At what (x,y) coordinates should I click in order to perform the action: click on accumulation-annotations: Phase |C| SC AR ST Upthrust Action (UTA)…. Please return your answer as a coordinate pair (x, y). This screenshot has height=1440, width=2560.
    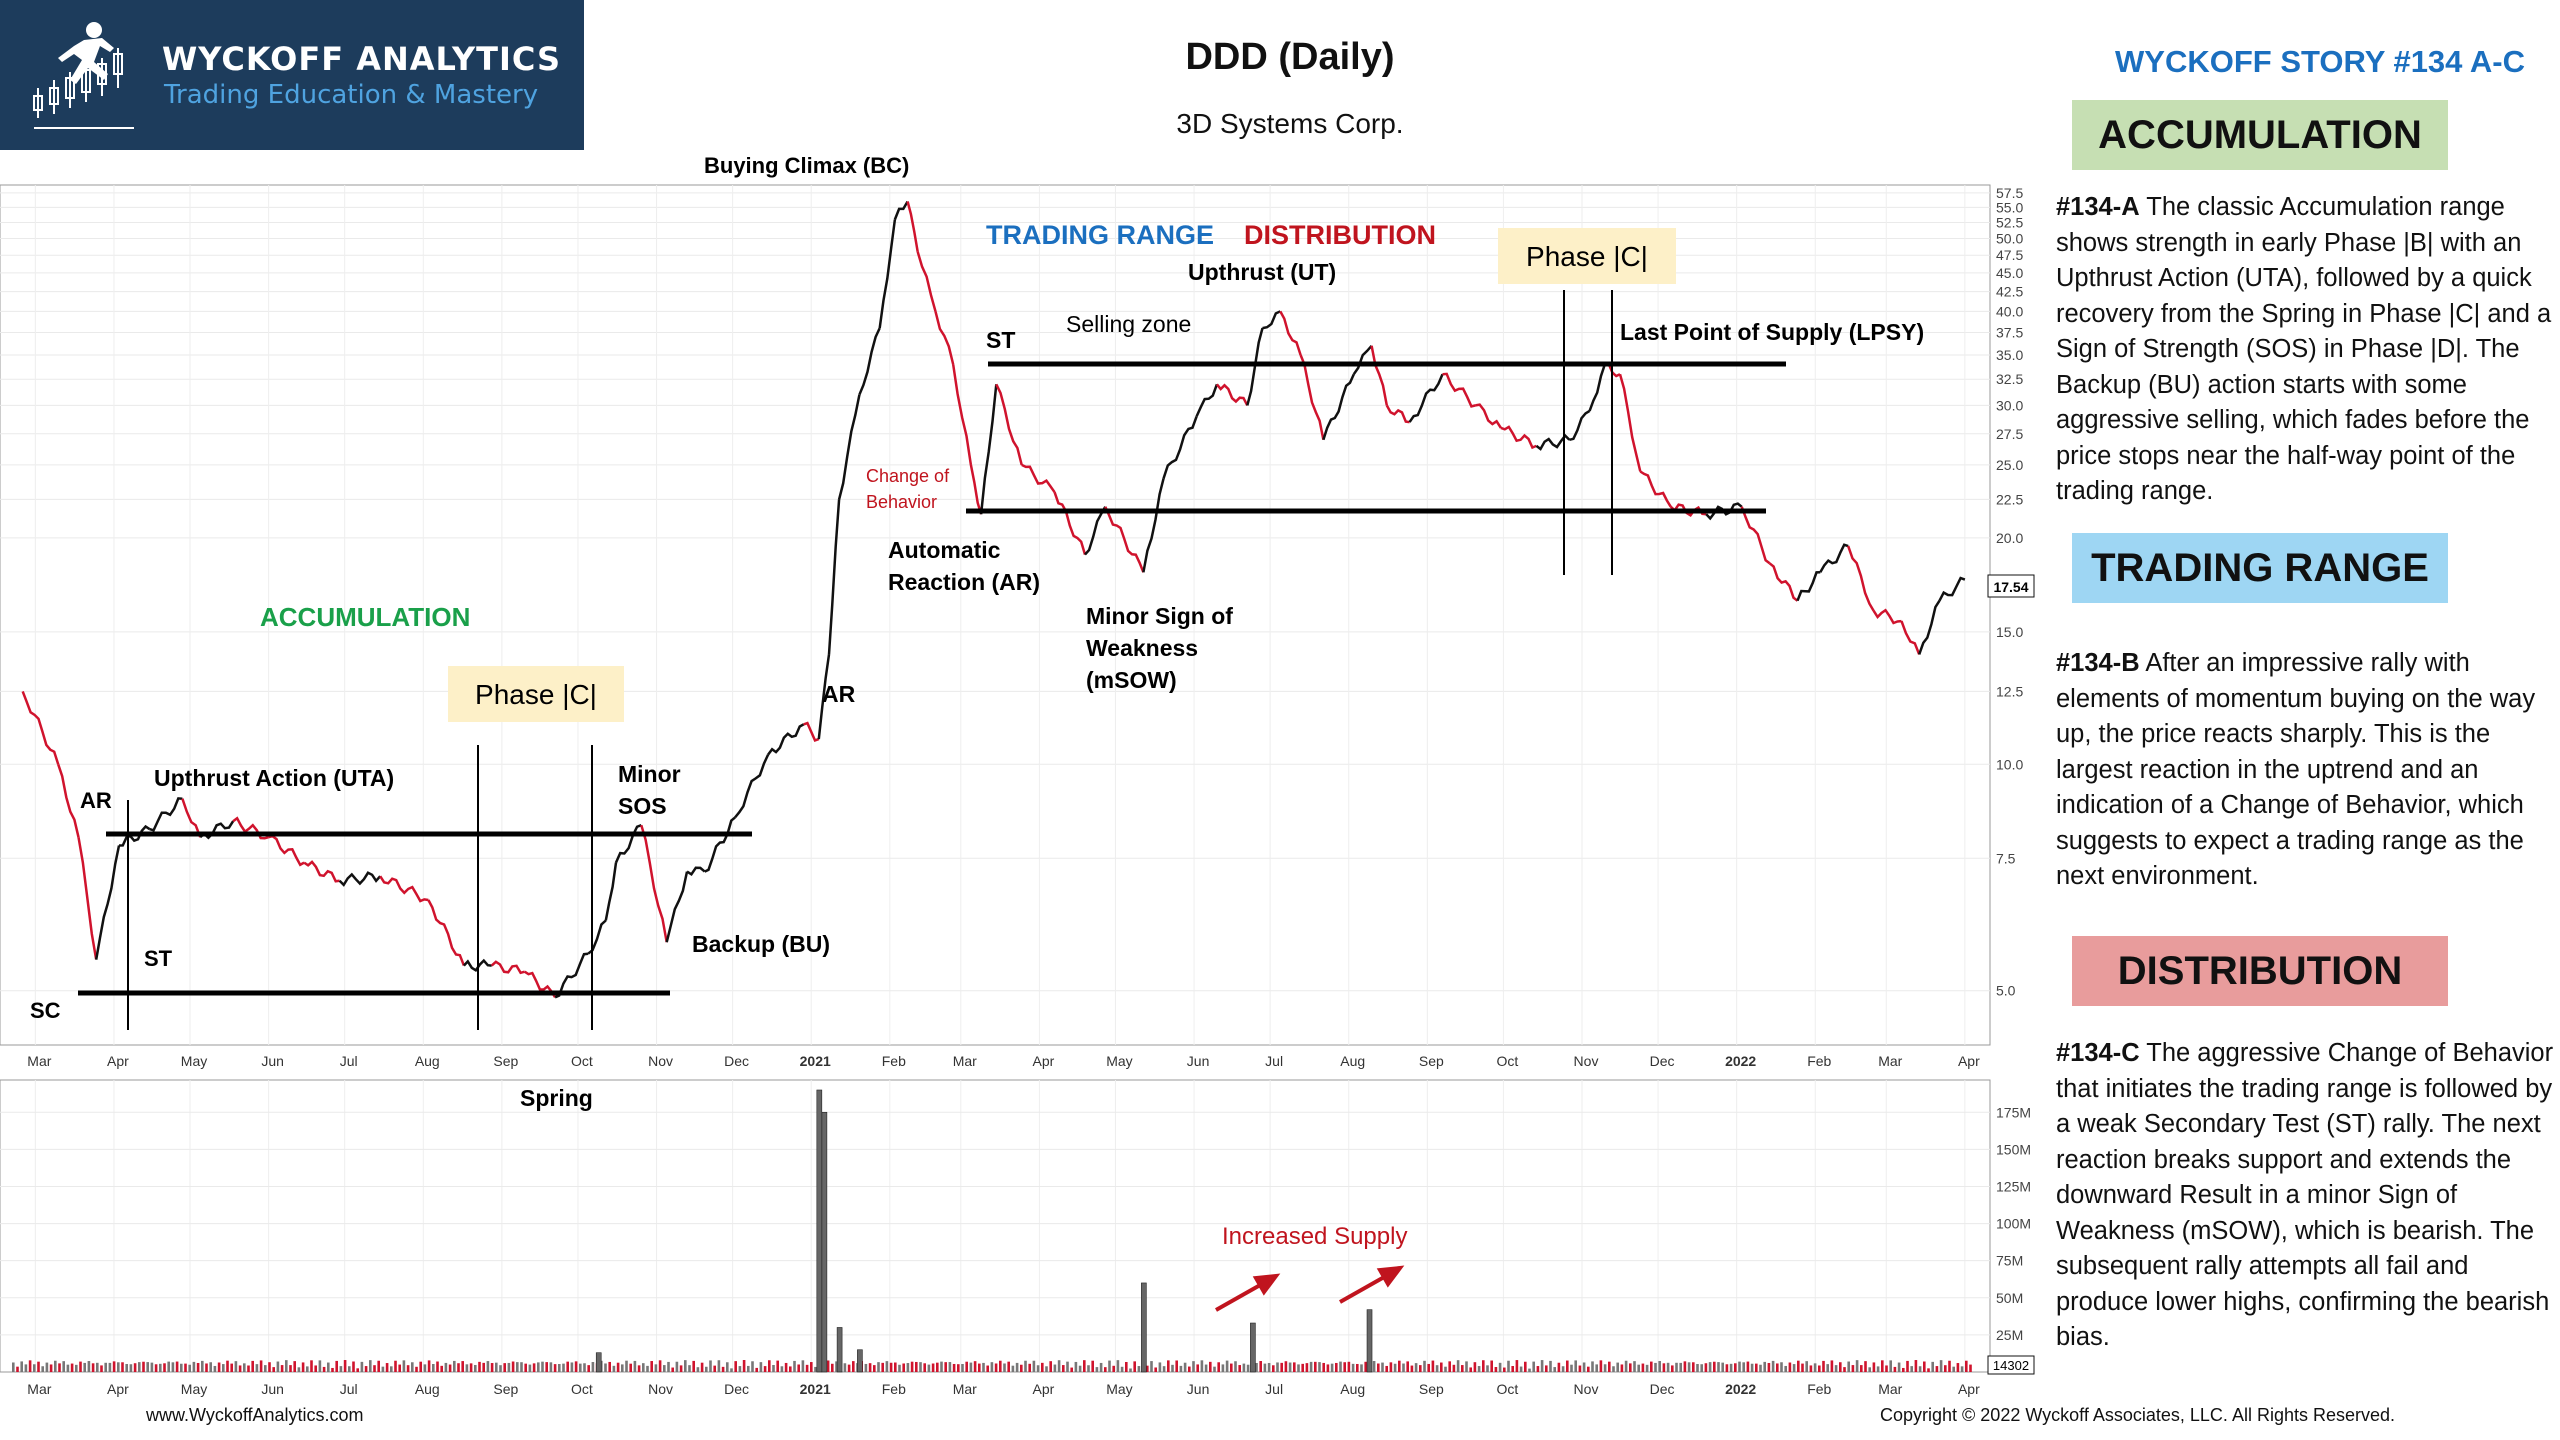
    Looking at the image, I should click on (443, 856).